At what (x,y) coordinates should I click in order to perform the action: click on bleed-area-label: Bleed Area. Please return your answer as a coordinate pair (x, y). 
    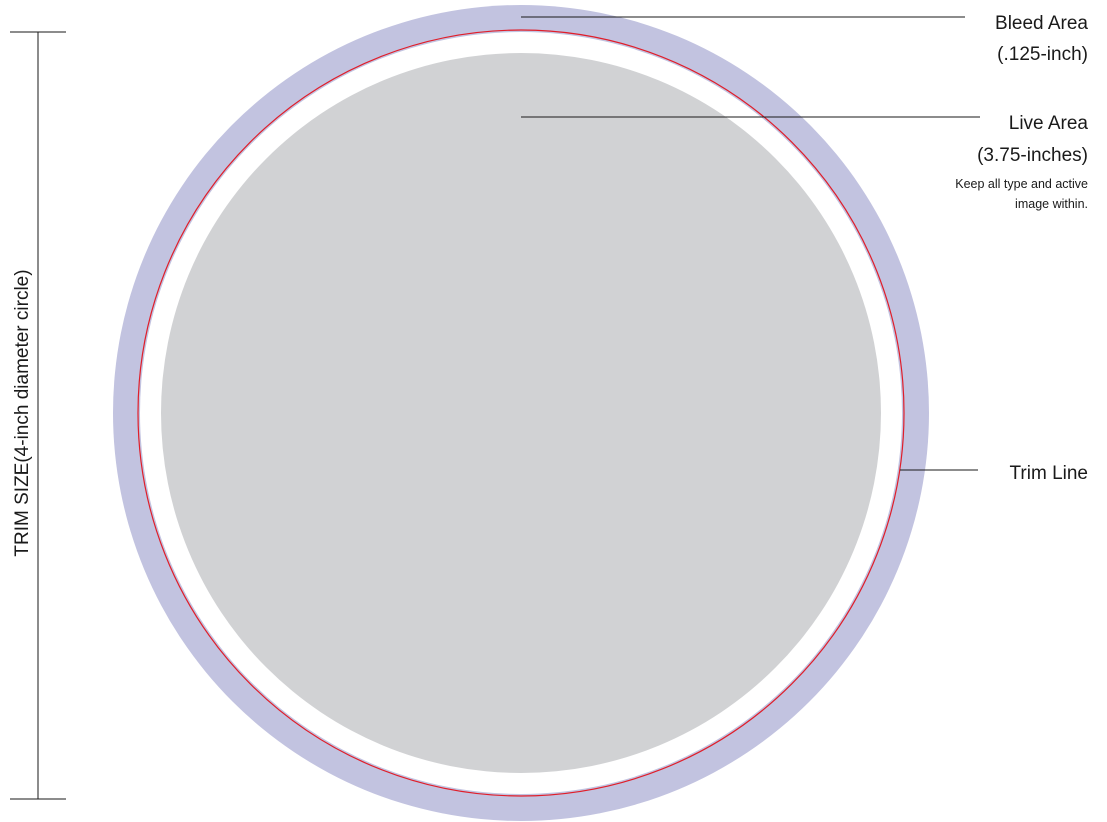
    Looking at the image, I should click on (1041, 23).